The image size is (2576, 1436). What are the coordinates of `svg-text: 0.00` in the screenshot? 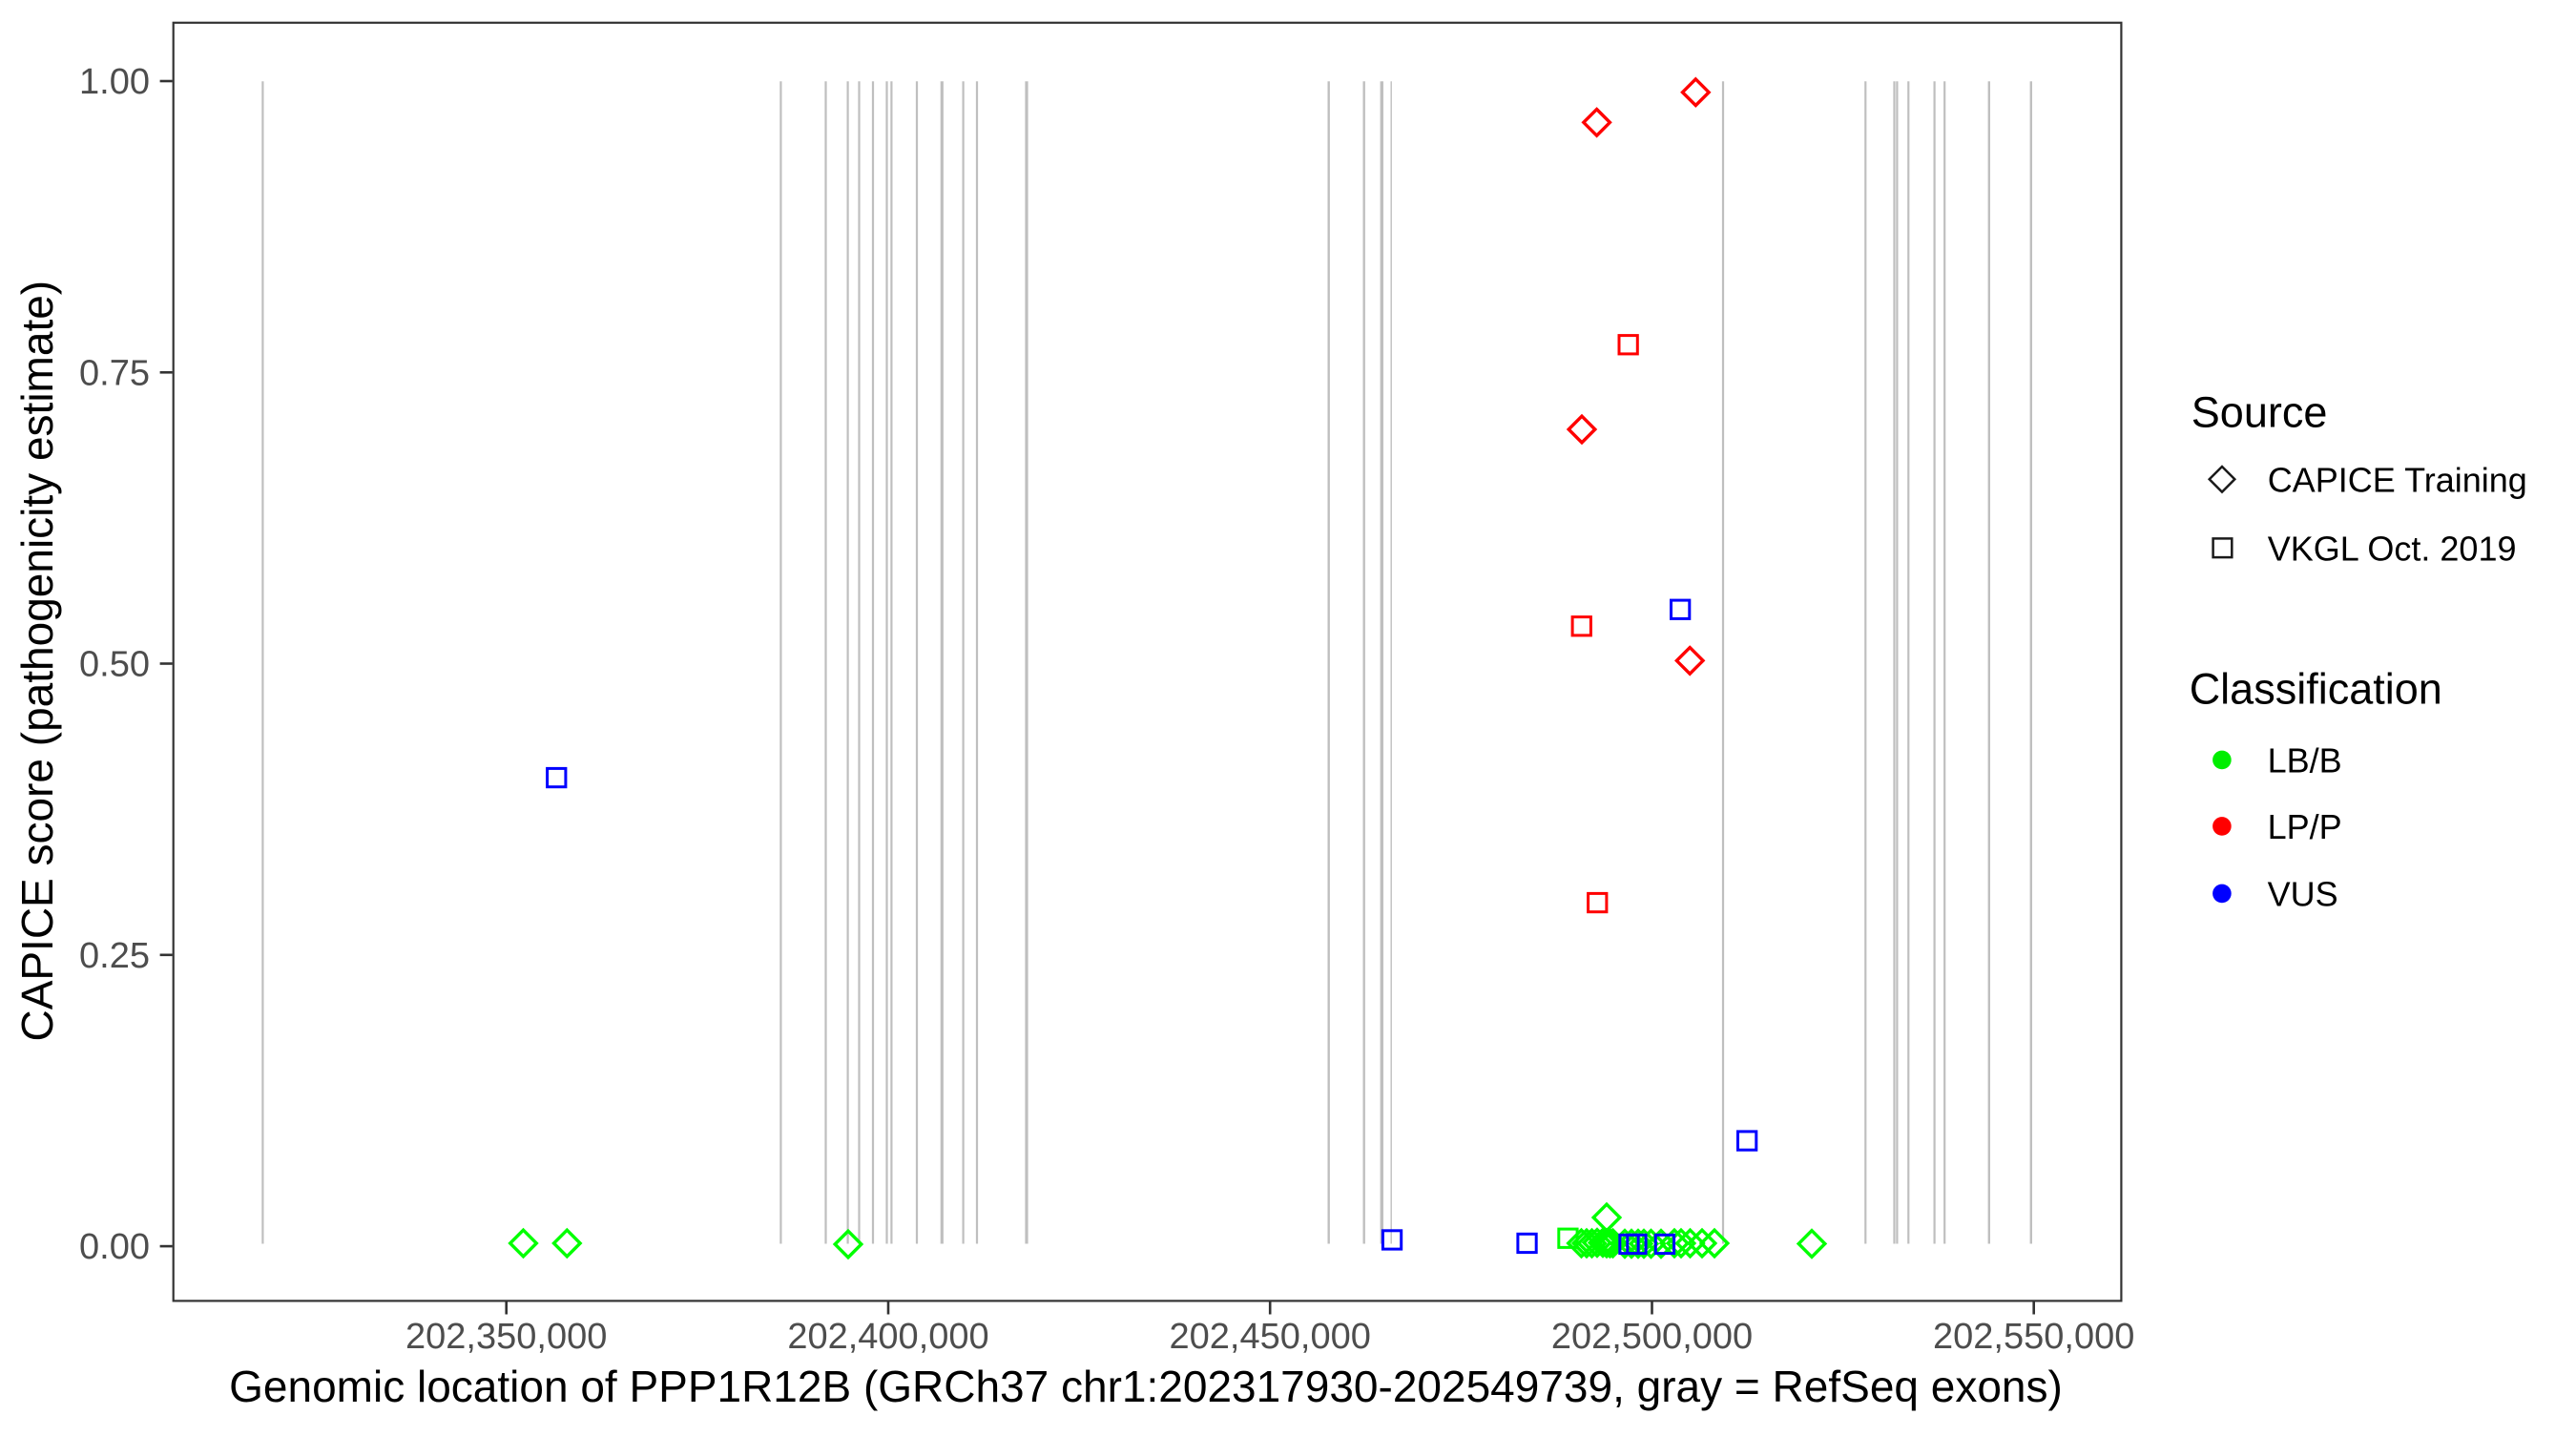 It's located at (114, 1247).